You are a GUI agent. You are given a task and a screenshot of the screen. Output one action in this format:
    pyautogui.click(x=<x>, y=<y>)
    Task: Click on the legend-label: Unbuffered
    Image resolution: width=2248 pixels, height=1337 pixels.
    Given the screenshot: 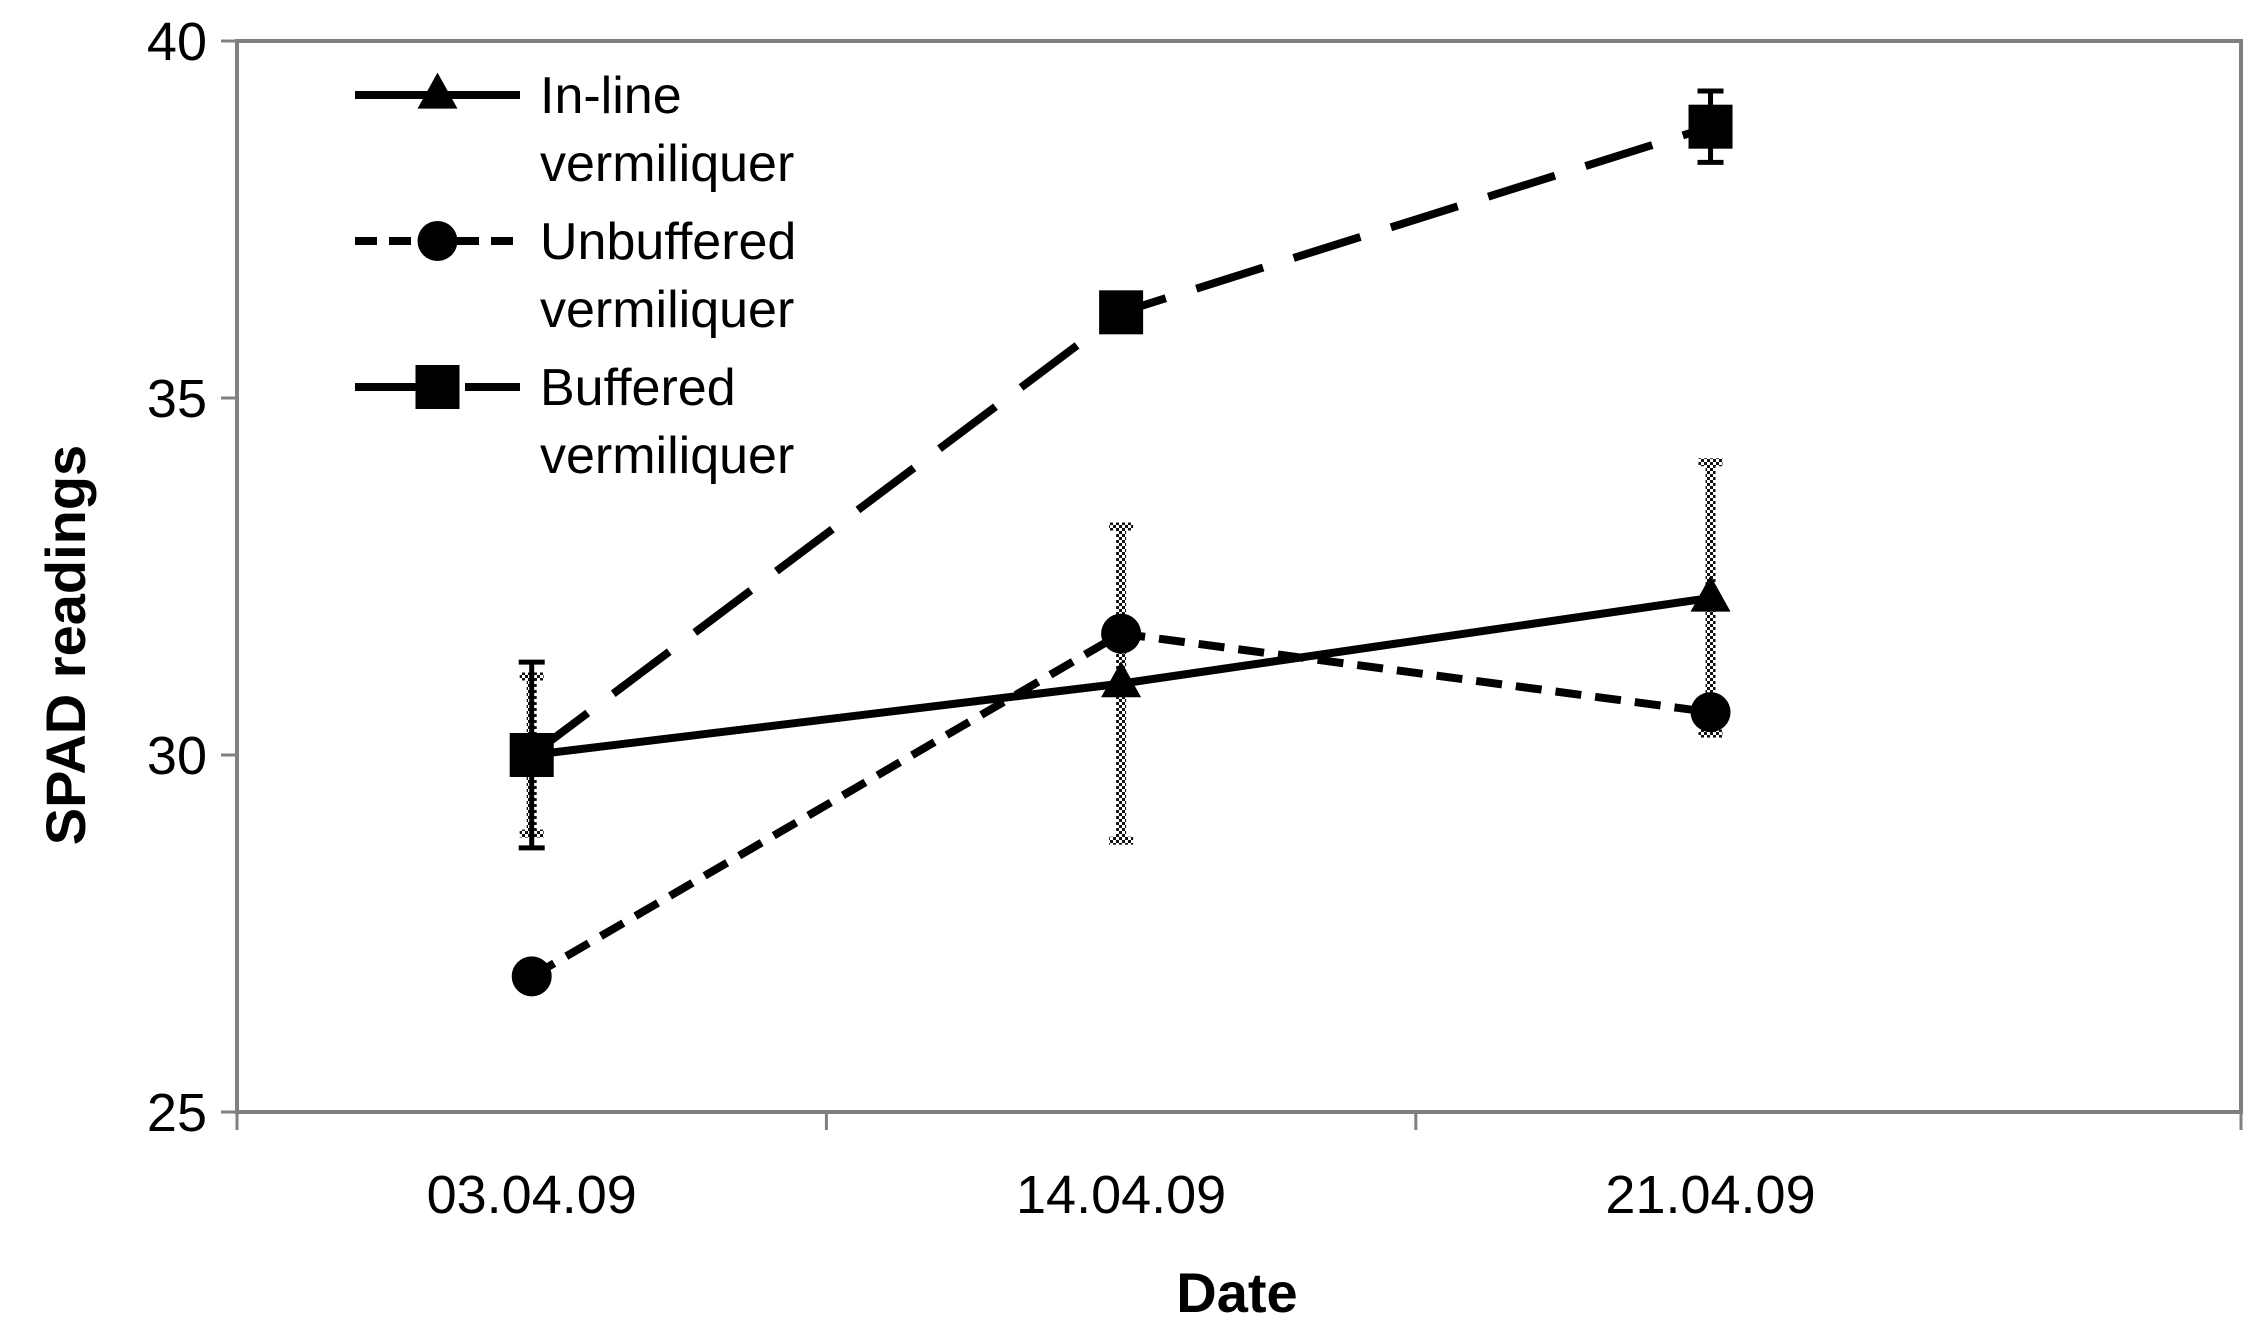 What is the action you would take?
    pyautogui.click(x=668, y=242)
    